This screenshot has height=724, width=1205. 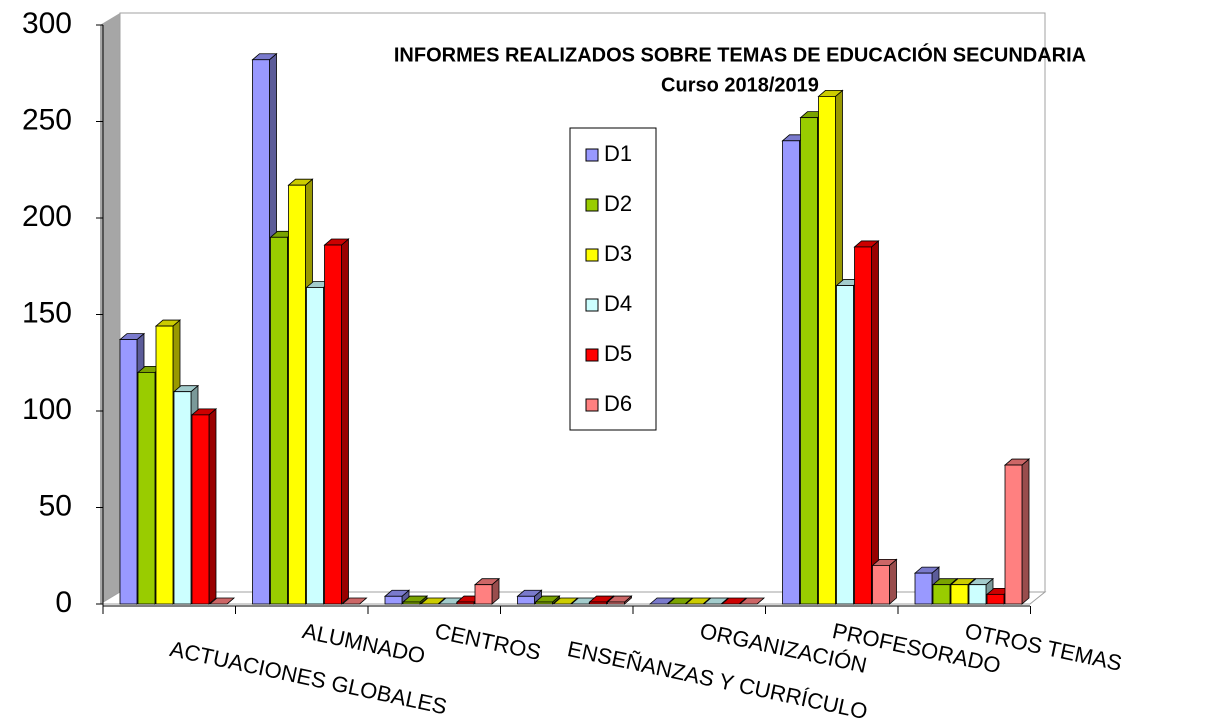 What do you see at coordinates (55, 505) in the screenshot?
I see `y-tick-label: 50` at bounding box center [55, 505].